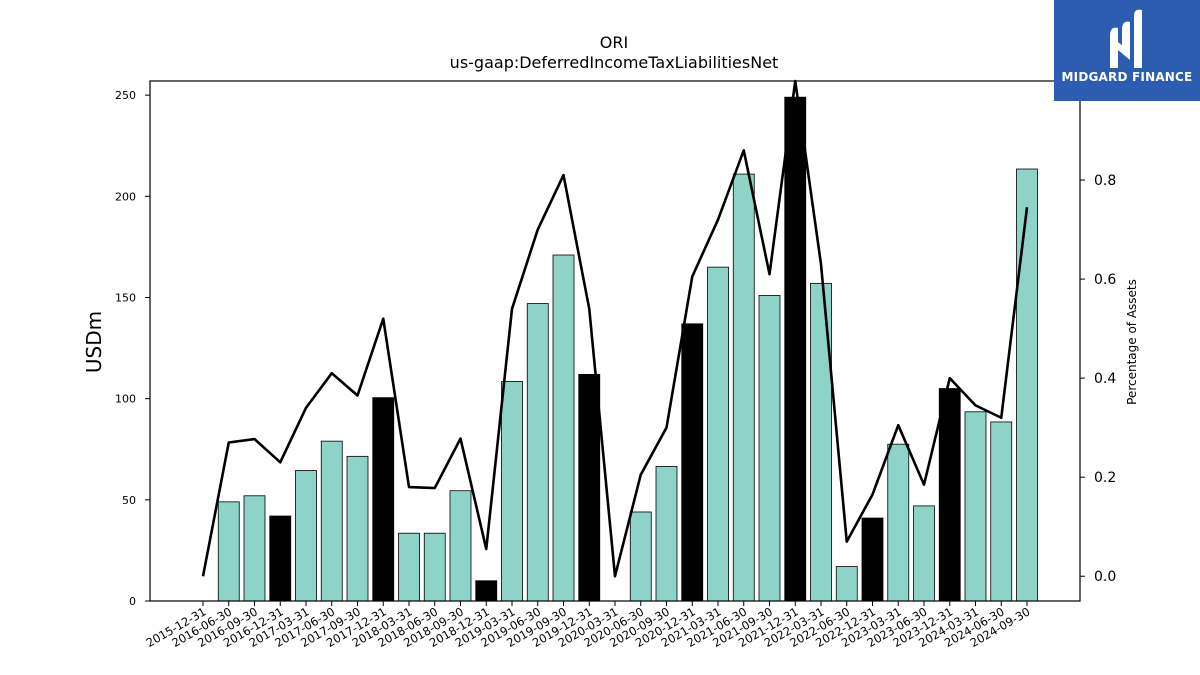 The width and height of the screenshot is (1200, 675). What do you see at coordinates (132, 601) in the screenshot?
I see `y-tick-label: 0` at bounding box center [132, 601].